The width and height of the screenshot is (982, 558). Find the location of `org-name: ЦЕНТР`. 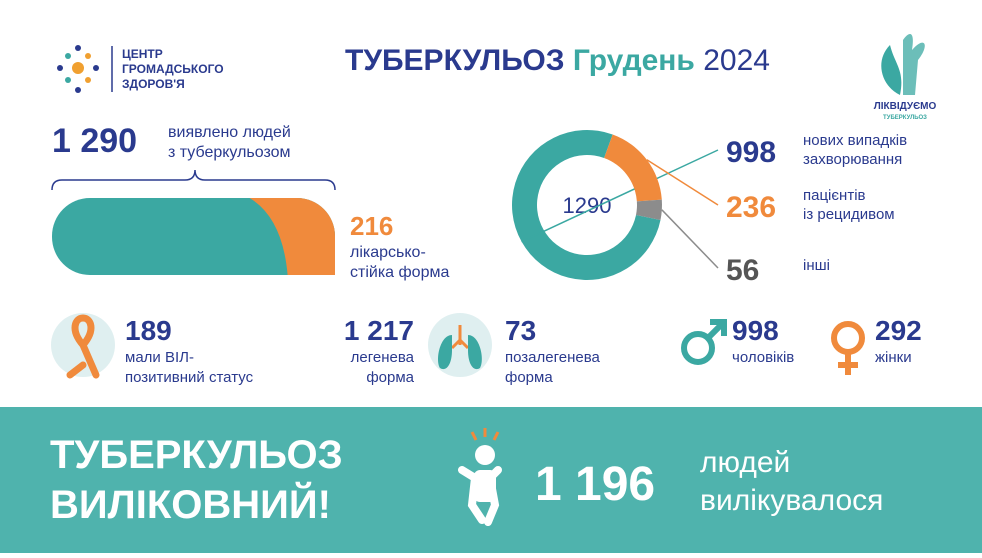

org-name: ЦЕНТР is located at coordinates (142, 54).